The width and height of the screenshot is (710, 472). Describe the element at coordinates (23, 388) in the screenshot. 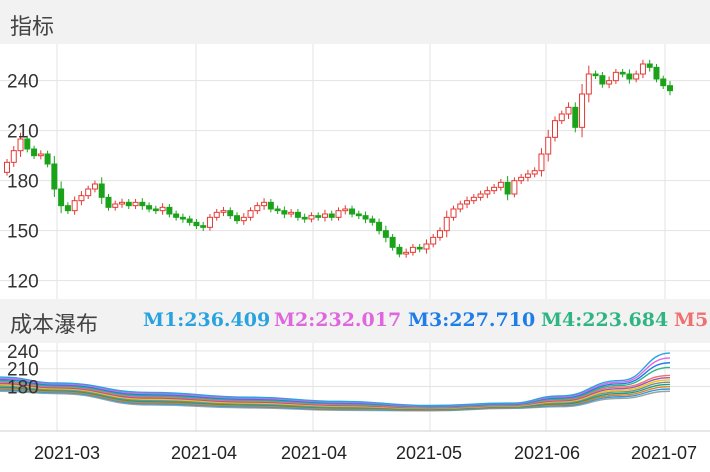

I see `y-tick-label: 180` at that location.